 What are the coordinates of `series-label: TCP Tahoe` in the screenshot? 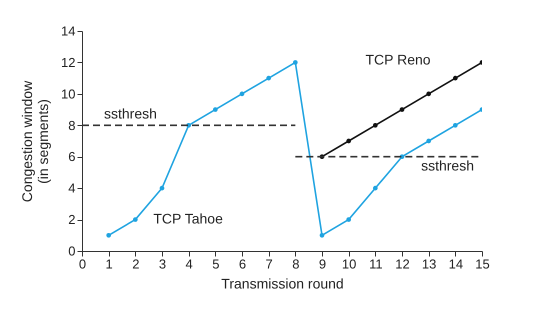 It's located at (188, 218).